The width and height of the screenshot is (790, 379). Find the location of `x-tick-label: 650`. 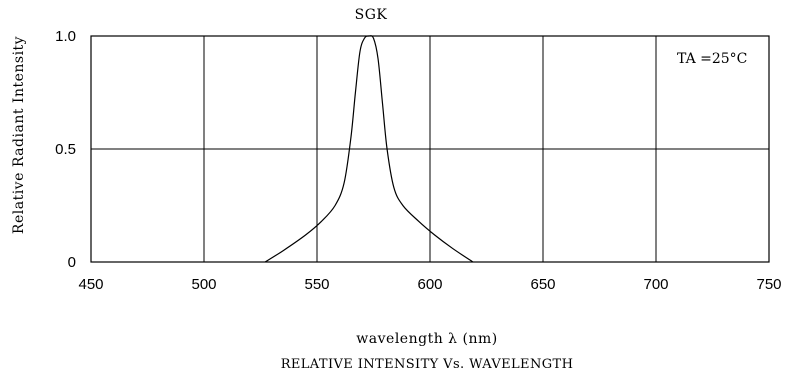

x-tick-label: 650 is located at coordinates (542, 284).